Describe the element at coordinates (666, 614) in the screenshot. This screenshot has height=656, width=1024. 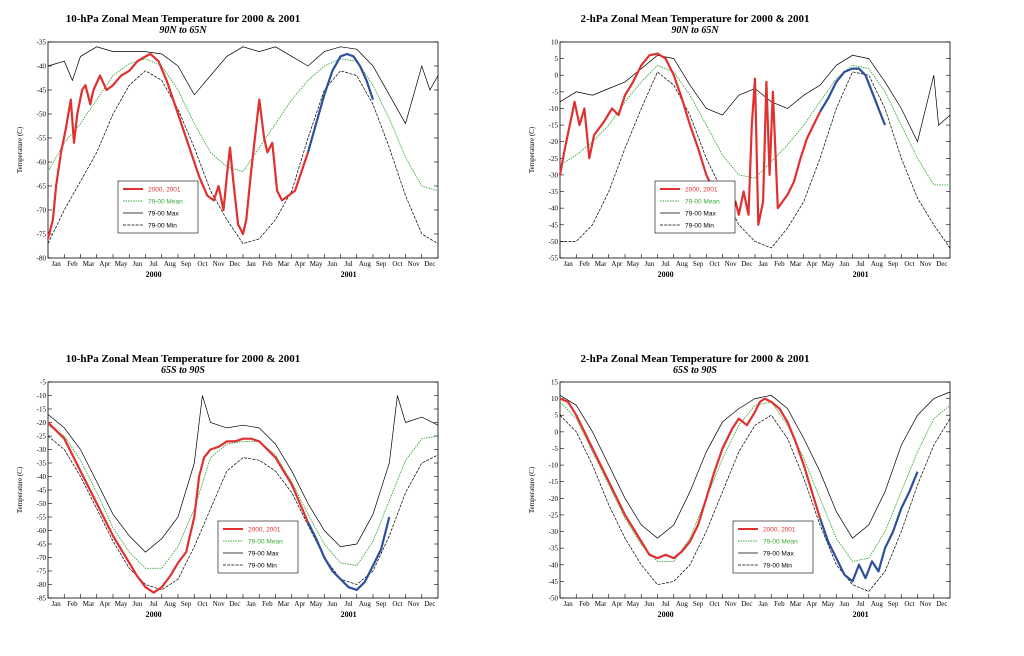
I see `year-label: 2000` at that location.